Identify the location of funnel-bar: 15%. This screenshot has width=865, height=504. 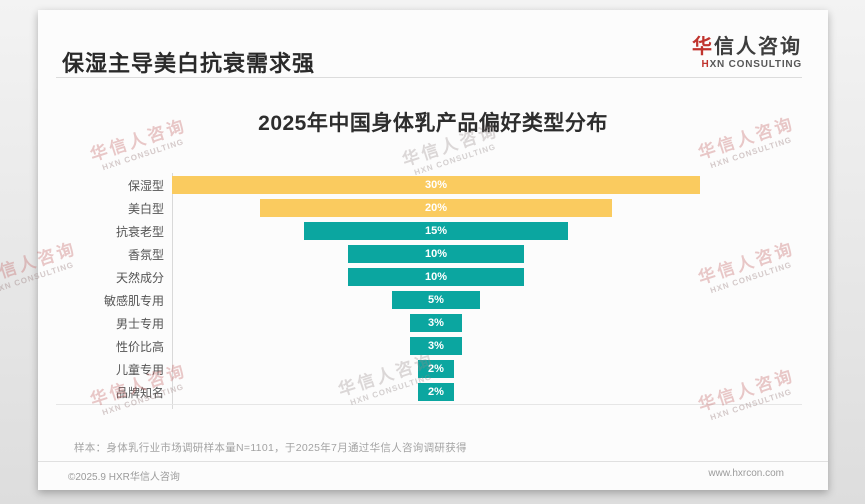
(436, 231).